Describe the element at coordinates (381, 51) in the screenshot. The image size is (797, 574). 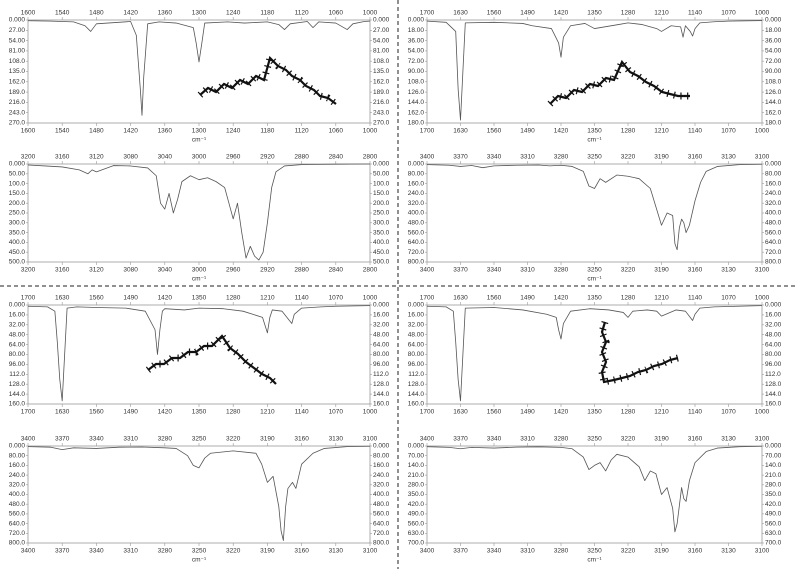
I see `y-tick-label: 81.00` at that location.